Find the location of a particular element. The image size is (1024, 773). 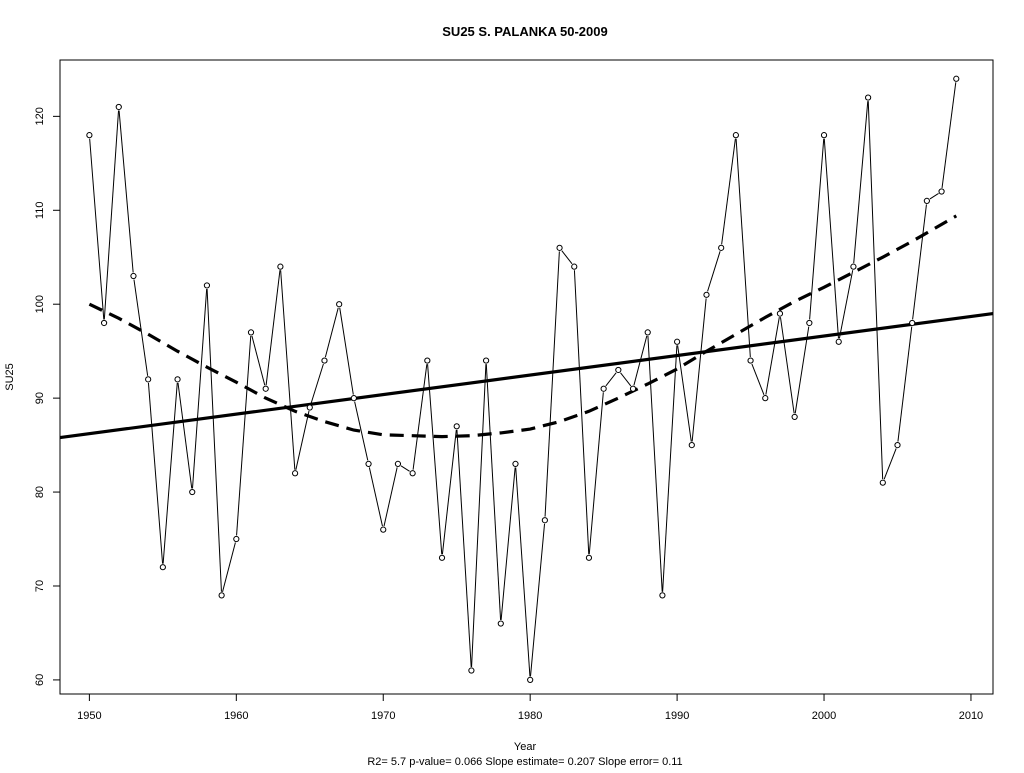

x-tick-label: 1990 is located at coordinates (677, 716).